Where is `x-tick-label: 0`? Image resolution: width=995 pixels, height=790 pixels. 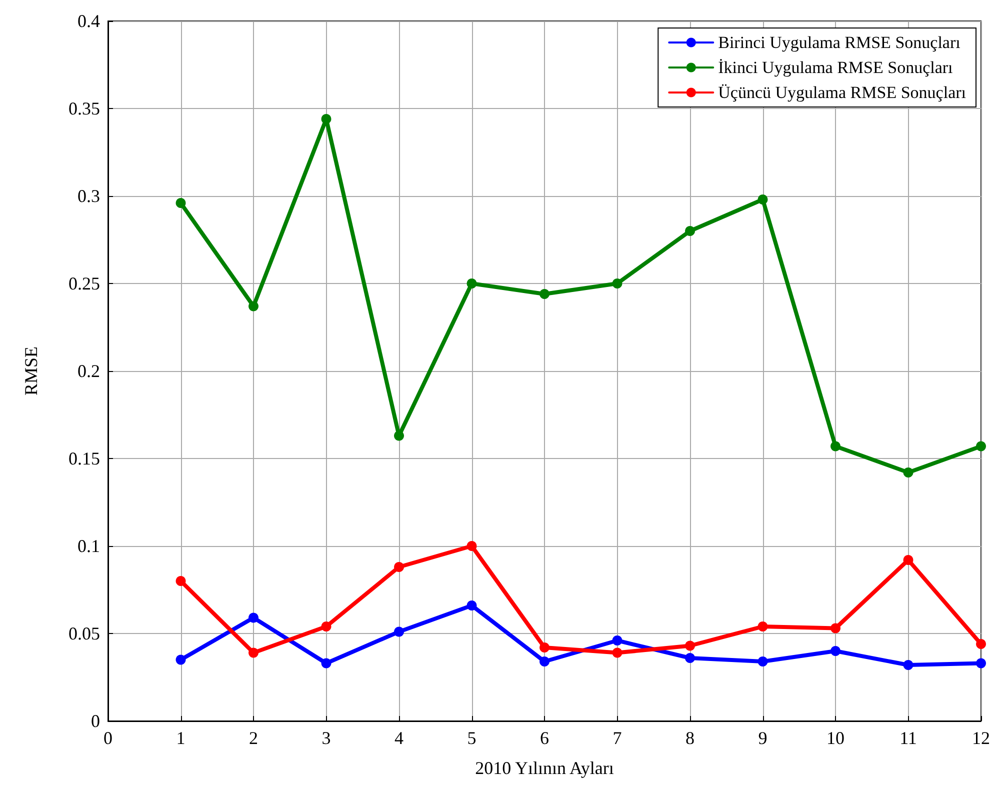
x-tick-label: 0 is located at coordinates (108, 738).